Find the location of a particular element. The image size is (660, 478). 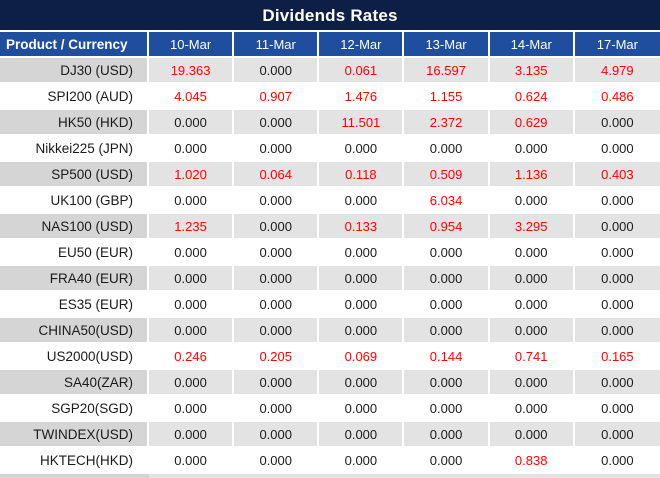

product-label: SA40(ZAR) is located at coordinates (74, 383).